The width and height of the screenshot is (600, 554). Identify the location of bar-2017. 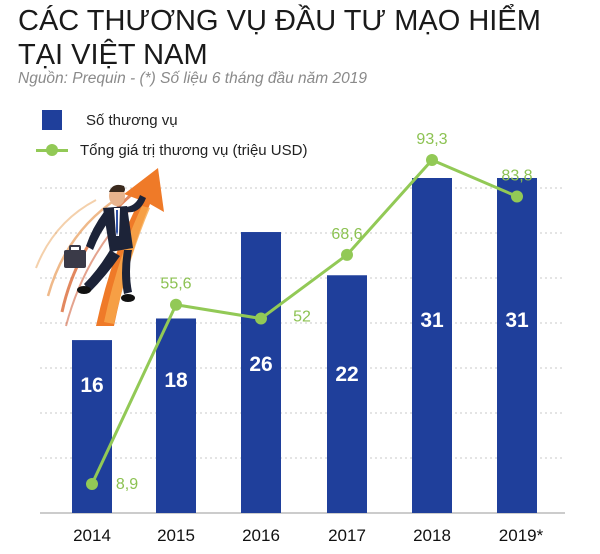
(347, 394).